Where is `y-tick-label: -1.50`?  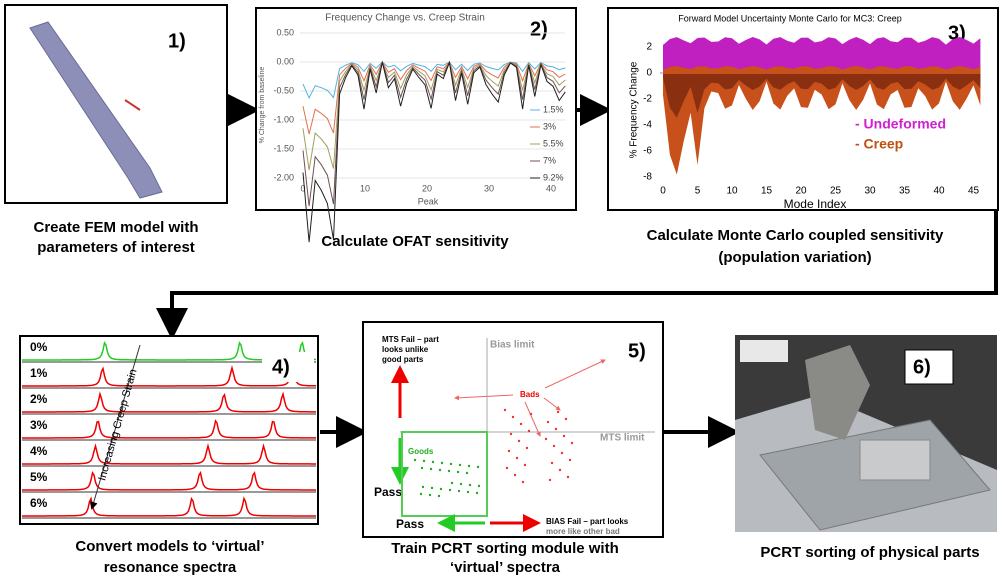
y-tick-label: -1.50 is located at coordinates (283, 148).